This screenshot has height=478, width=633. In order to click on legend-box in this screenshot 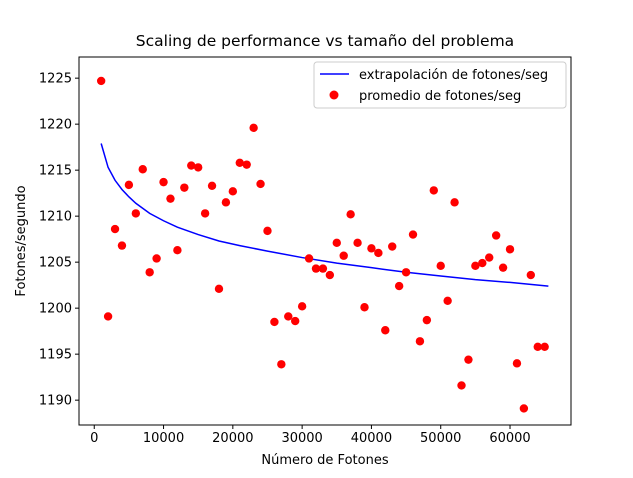, I will do `click(440, 85)`.